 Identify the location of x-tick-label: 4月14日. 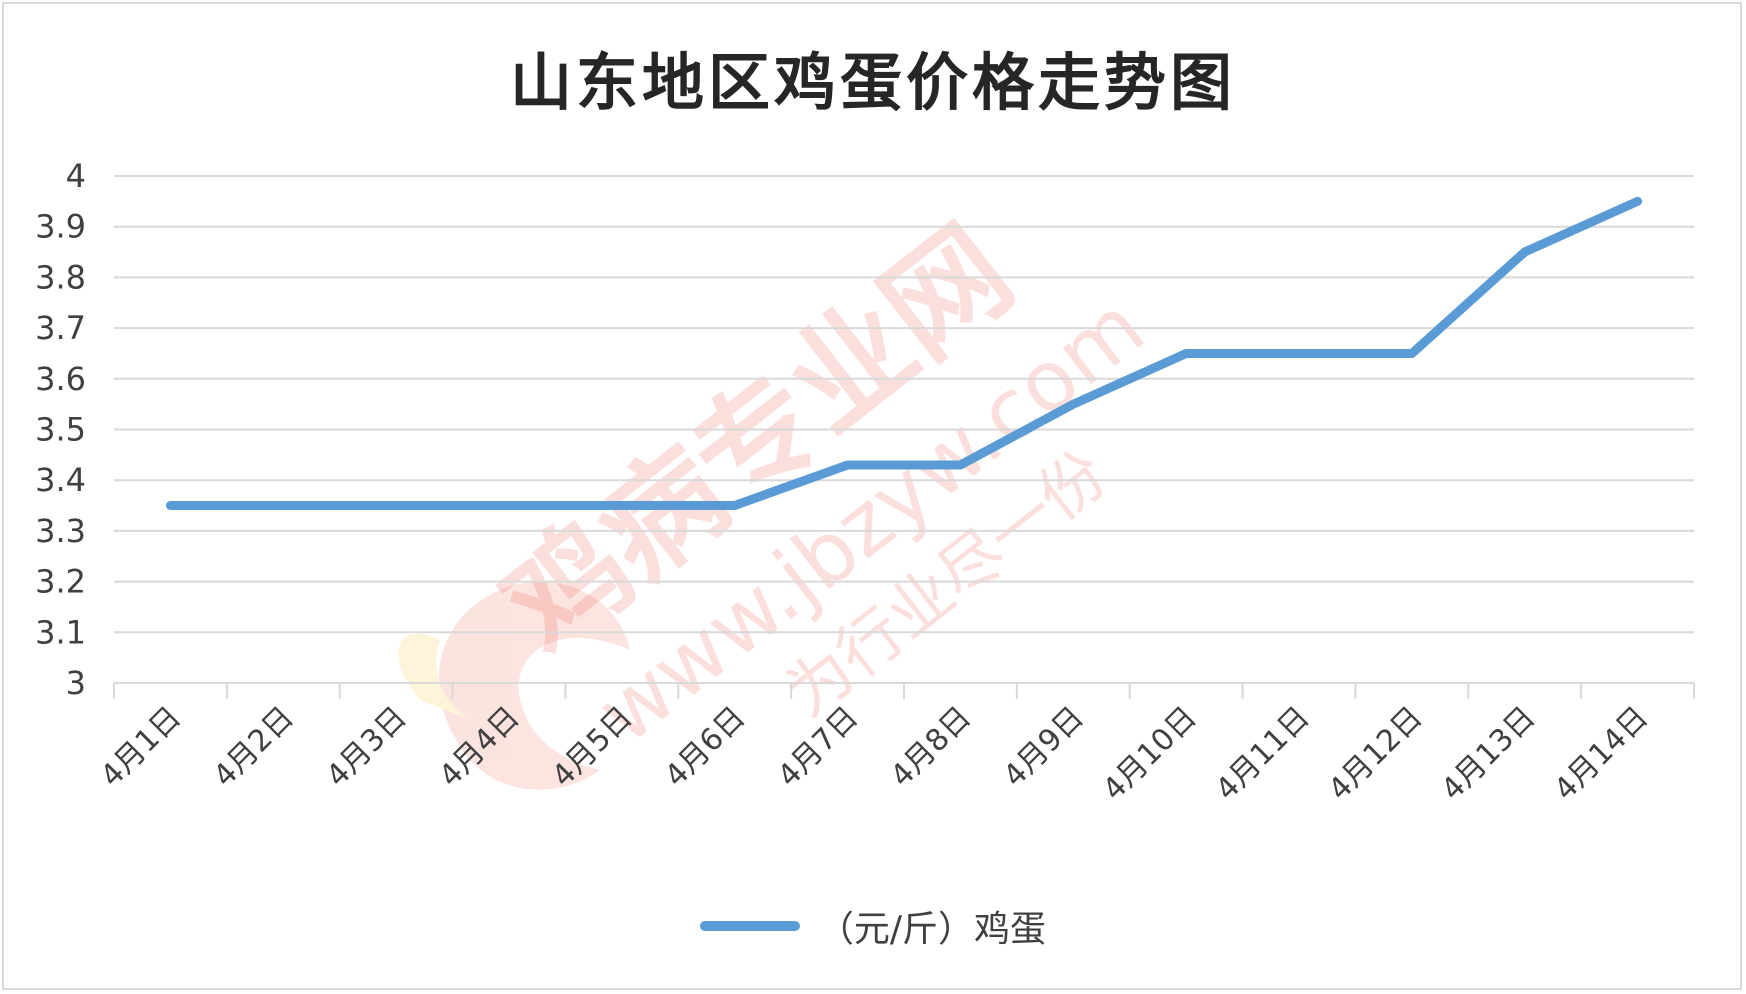
(1602, 754).